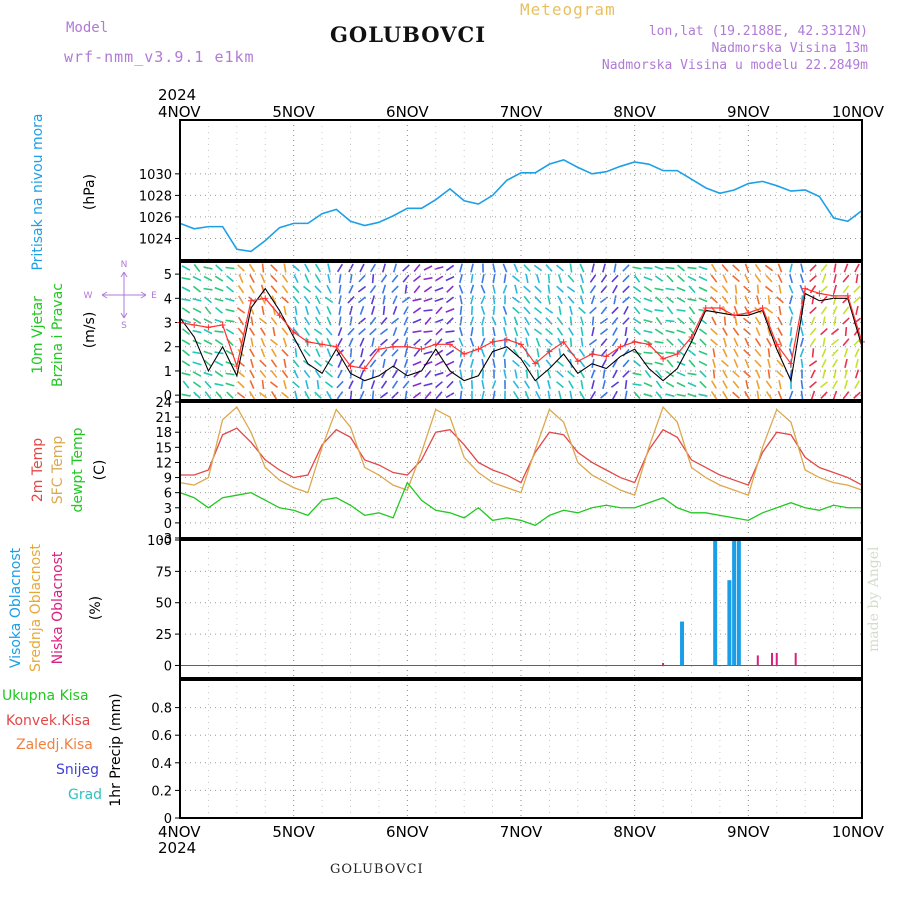 The height and width of the screenshot is (900, 900). I want to click on low-cloud-bar, so click(663, 664).